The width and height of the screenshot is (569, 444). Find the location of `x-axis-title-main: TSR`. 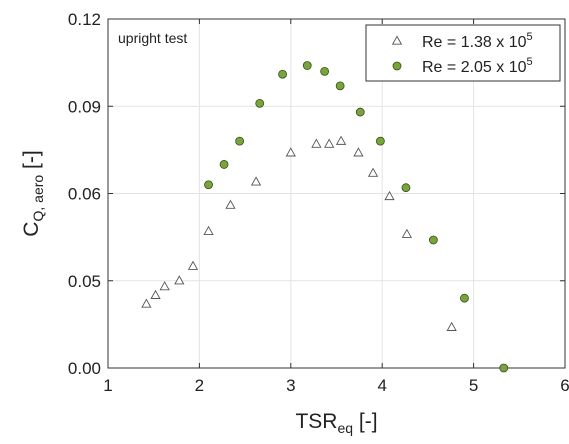

x-axis-title-main: TSR is located at coordinates (316, 421).